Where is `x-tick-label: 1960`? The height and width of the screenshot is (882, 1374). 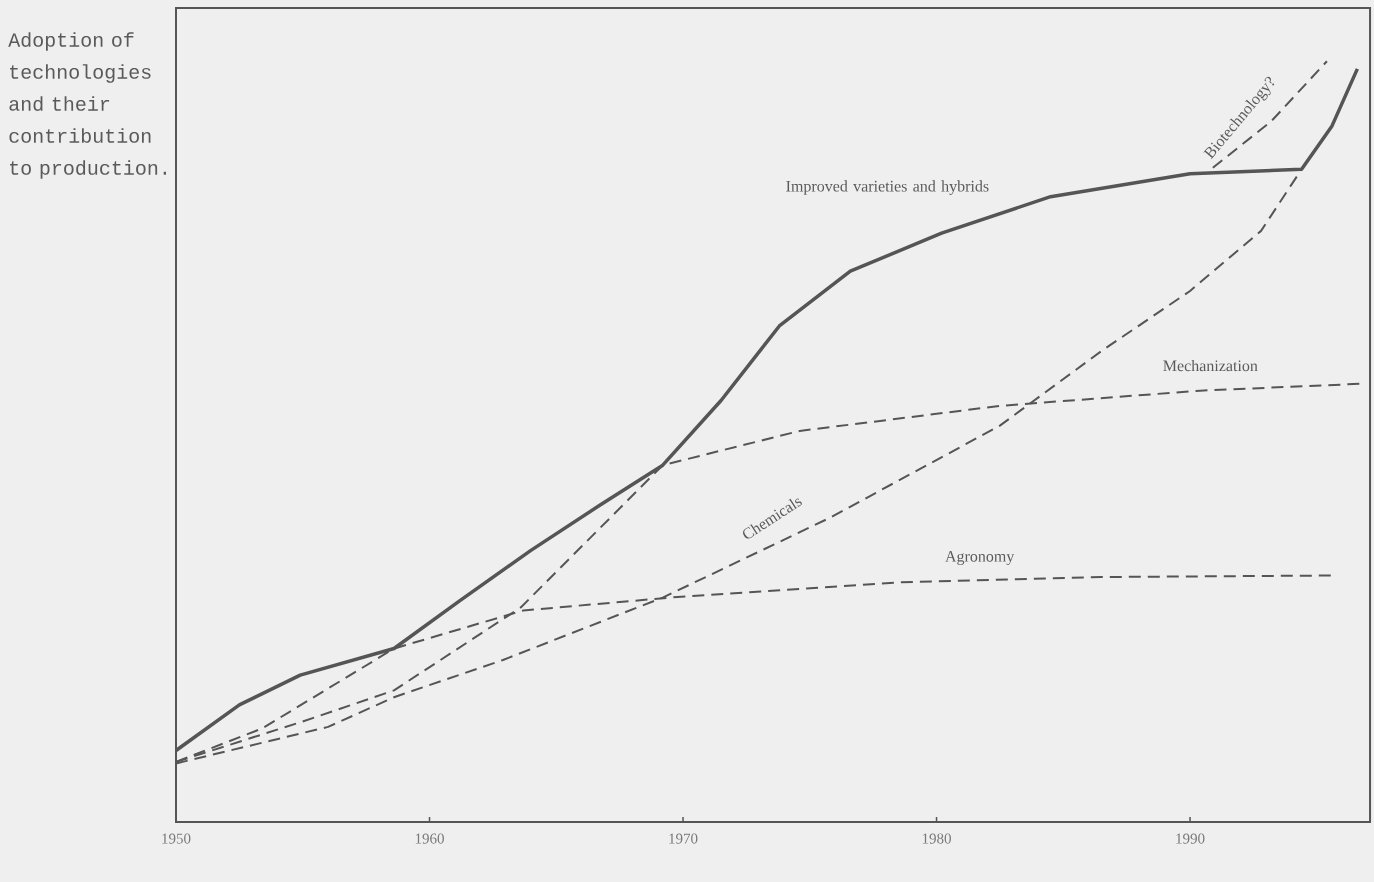 x-tick-label: 1960 is located at coordinates (429, 838).